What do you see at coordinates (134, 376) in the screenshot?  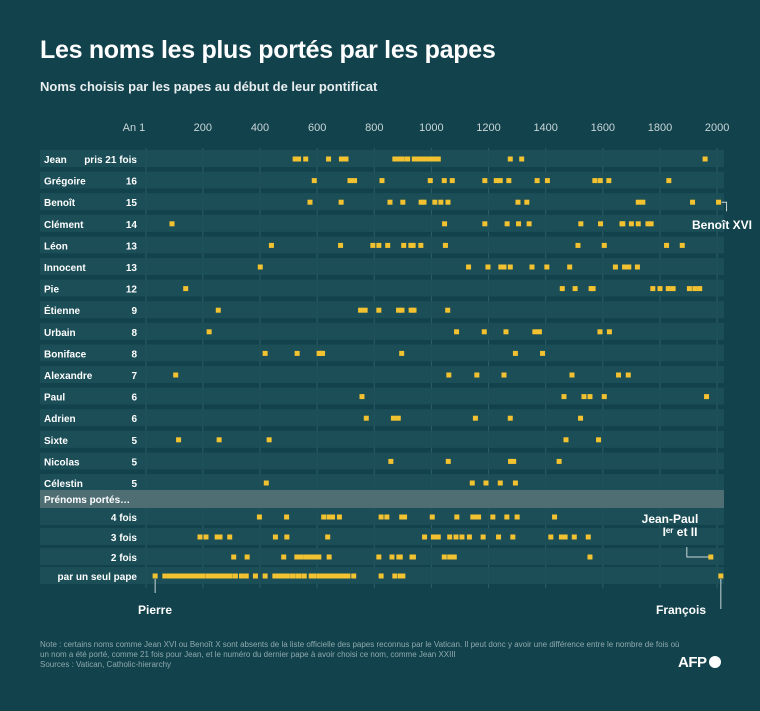 I see `row-count-10: 7` at bounding box center [134, 376].